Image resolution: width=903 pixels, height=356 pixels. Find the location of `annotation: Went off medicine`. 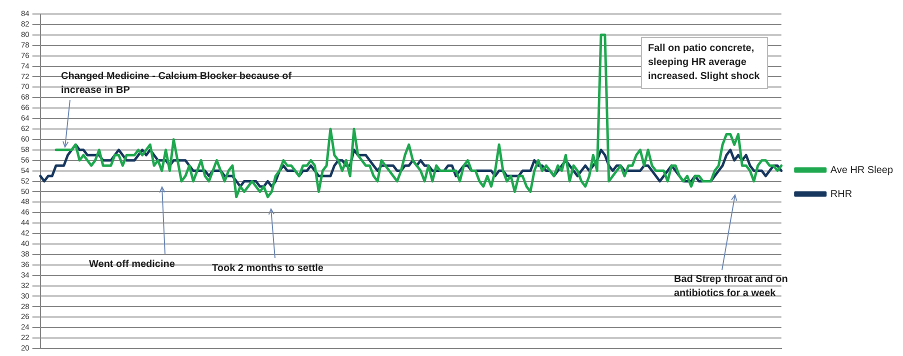

annotation: Went off medicine is located at coordinates (132, 265).